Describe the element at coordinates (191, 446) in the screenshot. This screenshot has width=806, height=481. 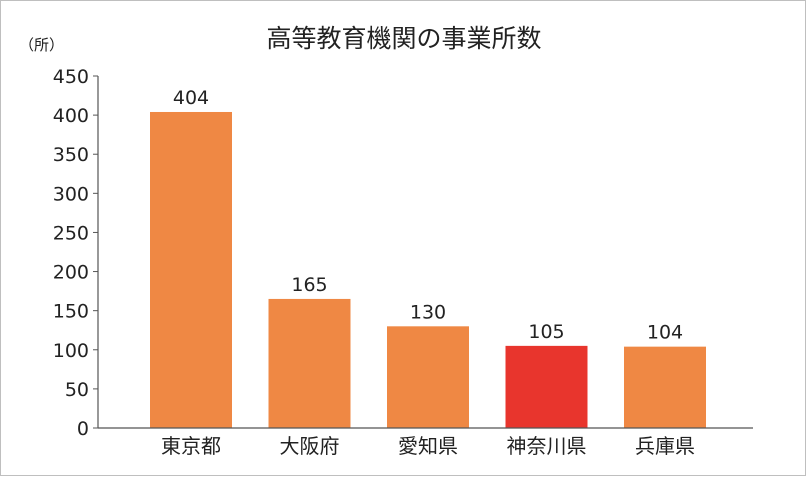
I see `x-category-label: 東京都` at that location.